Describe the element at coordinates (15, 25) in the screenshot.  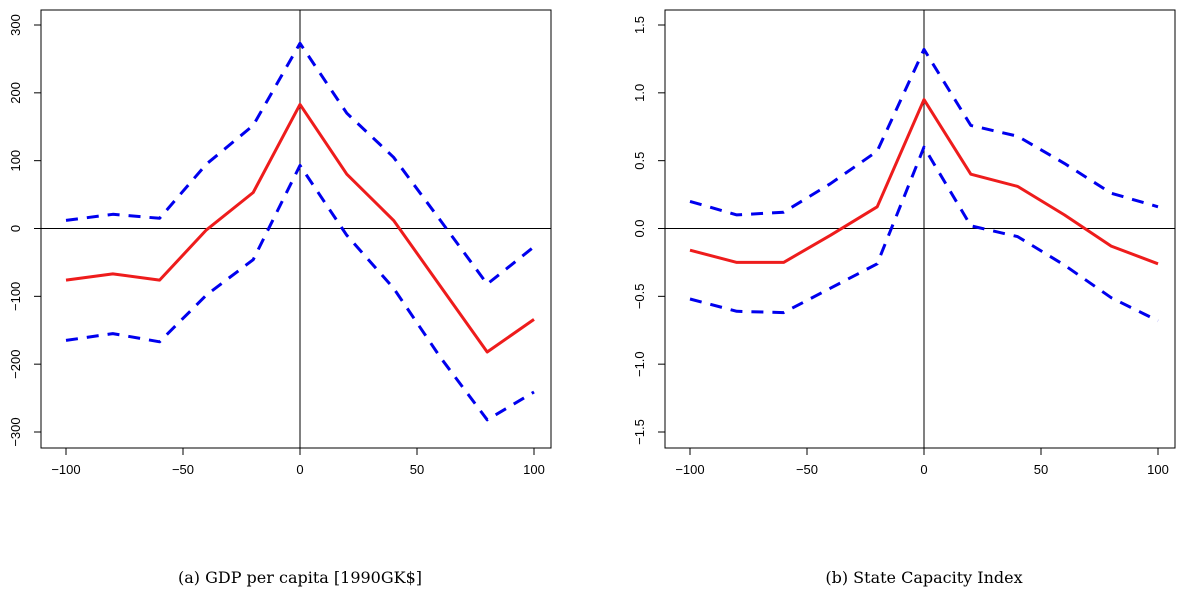
I see `y-tick-label: 300` at that location.